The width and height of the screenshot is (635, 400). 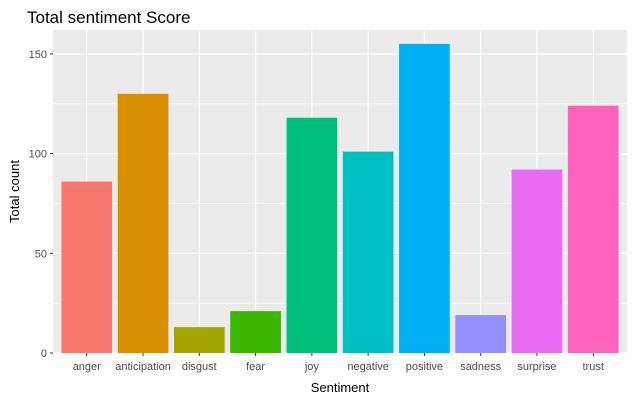 What do you see at coordinates (480, 367) in the screenshot?
I see `x-tick-label: sadness` at bounding box center [480, 367].